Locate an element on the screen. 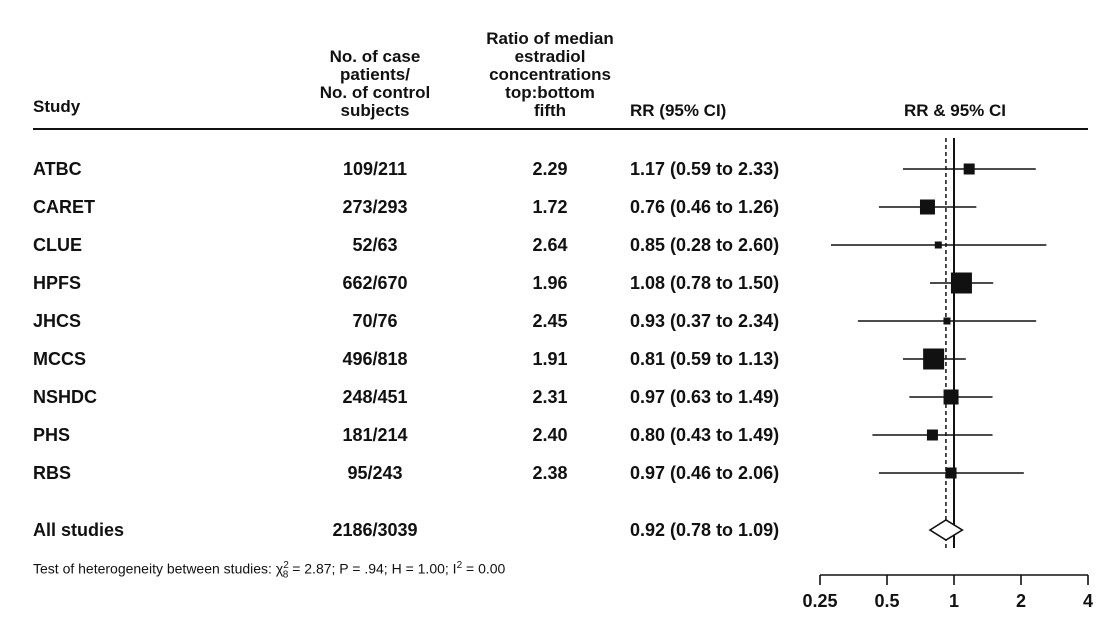 The image size is (1108, 643). x-tick-label: 0.5 is located at coordinates (886, 601).